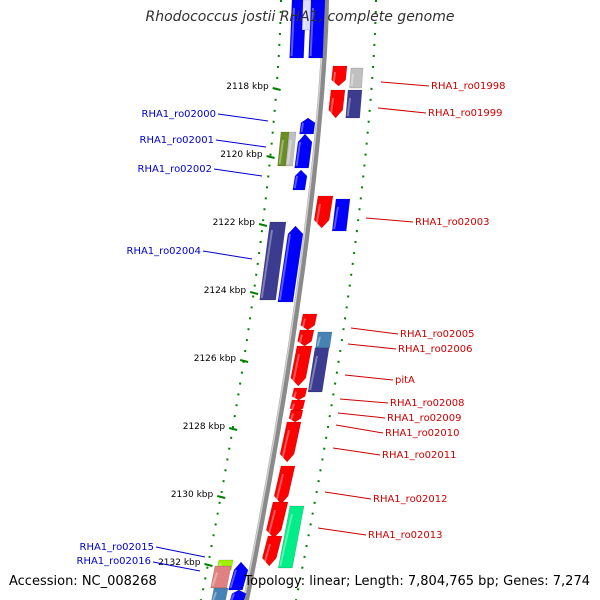 The width and height of the screenshot is (600, 600). What do you see at coordinates (117, 547) in the screenshot?
I see `gene-label-left: RHA1_ro02015` at bounding box center [117, 547].